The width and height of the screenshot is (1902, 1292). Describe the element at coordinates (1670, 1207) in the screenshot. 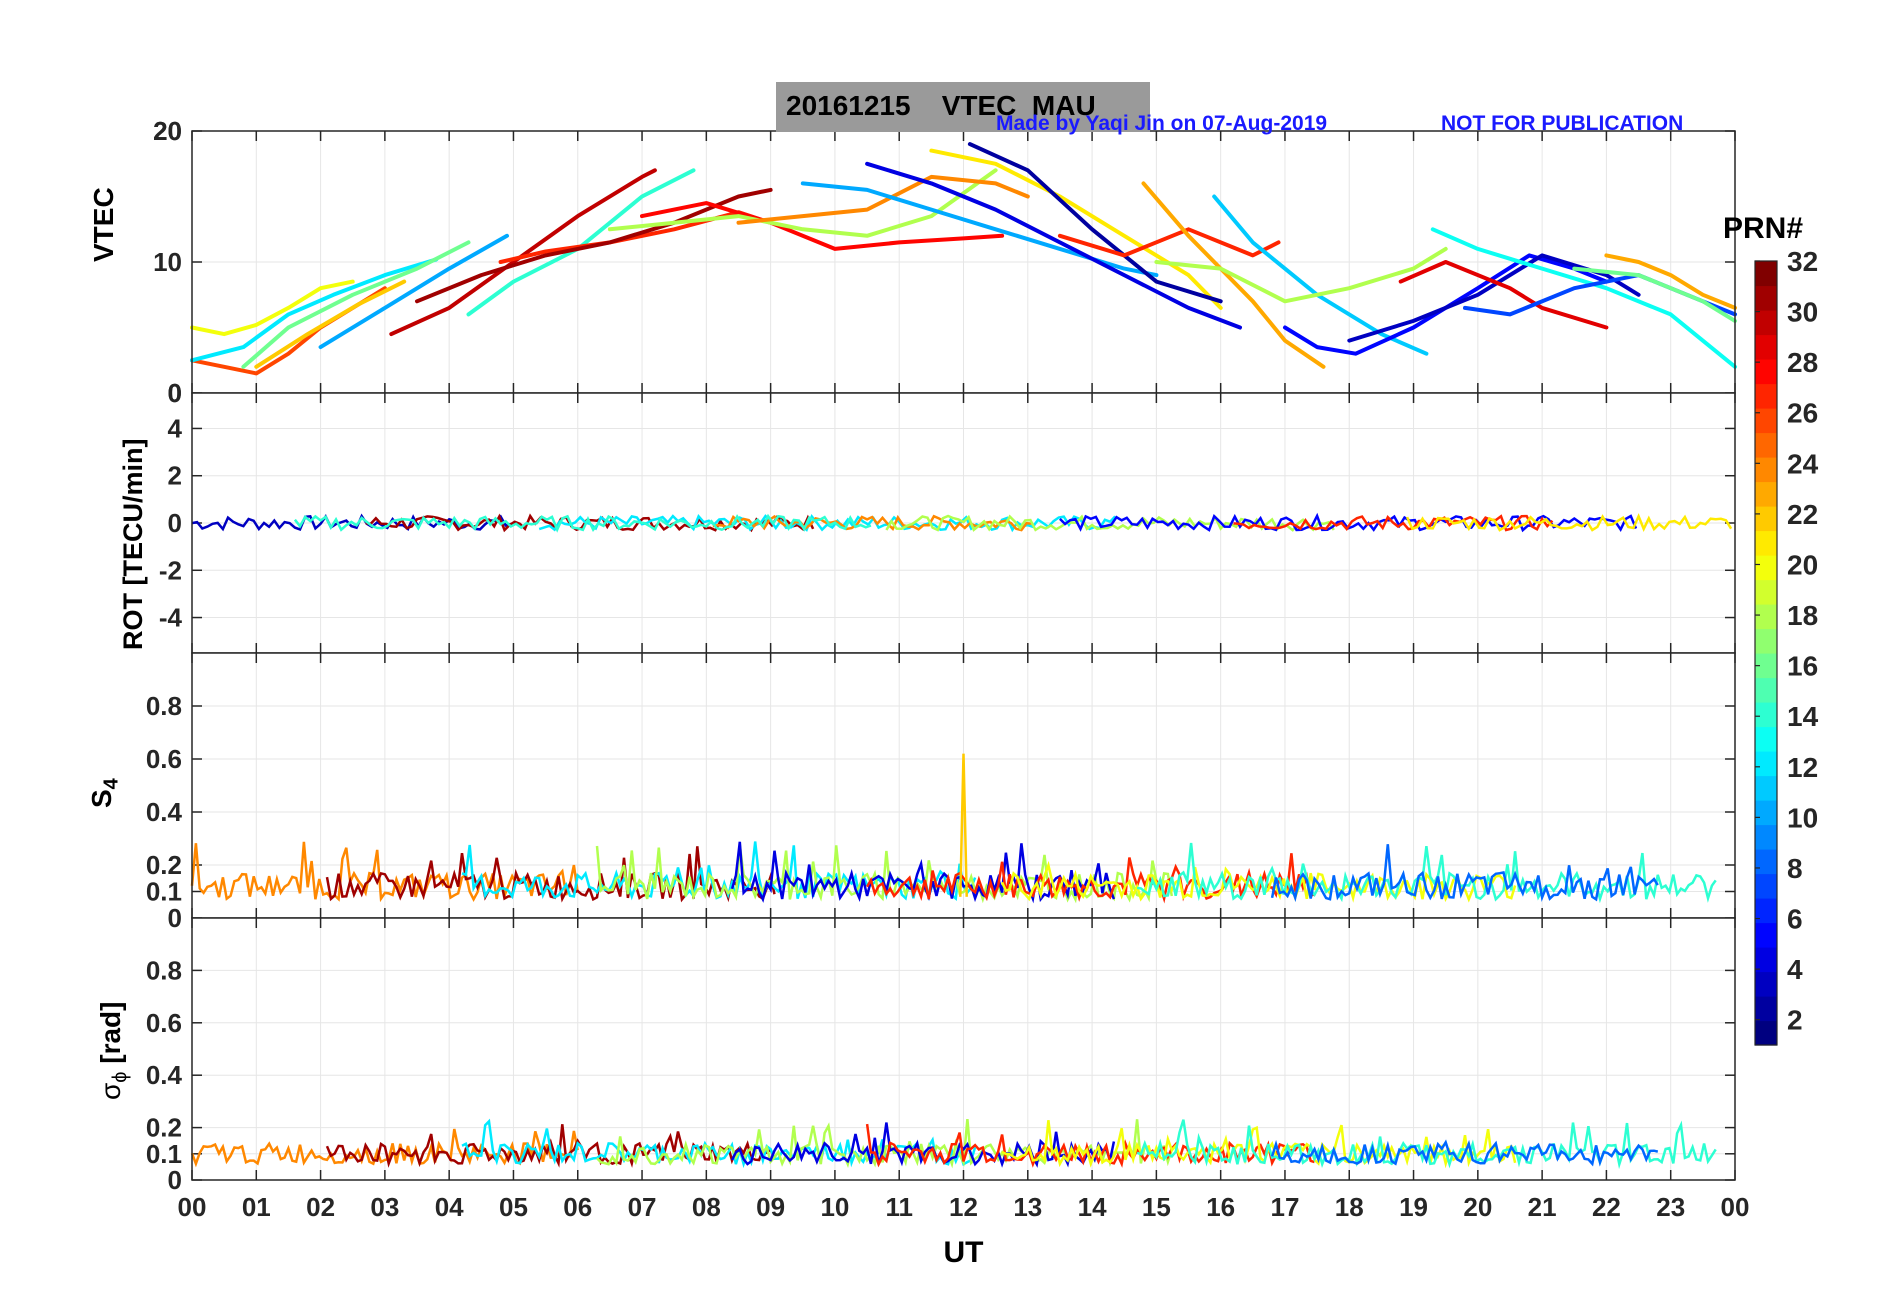

I see `xtick-label: 23` at that location.